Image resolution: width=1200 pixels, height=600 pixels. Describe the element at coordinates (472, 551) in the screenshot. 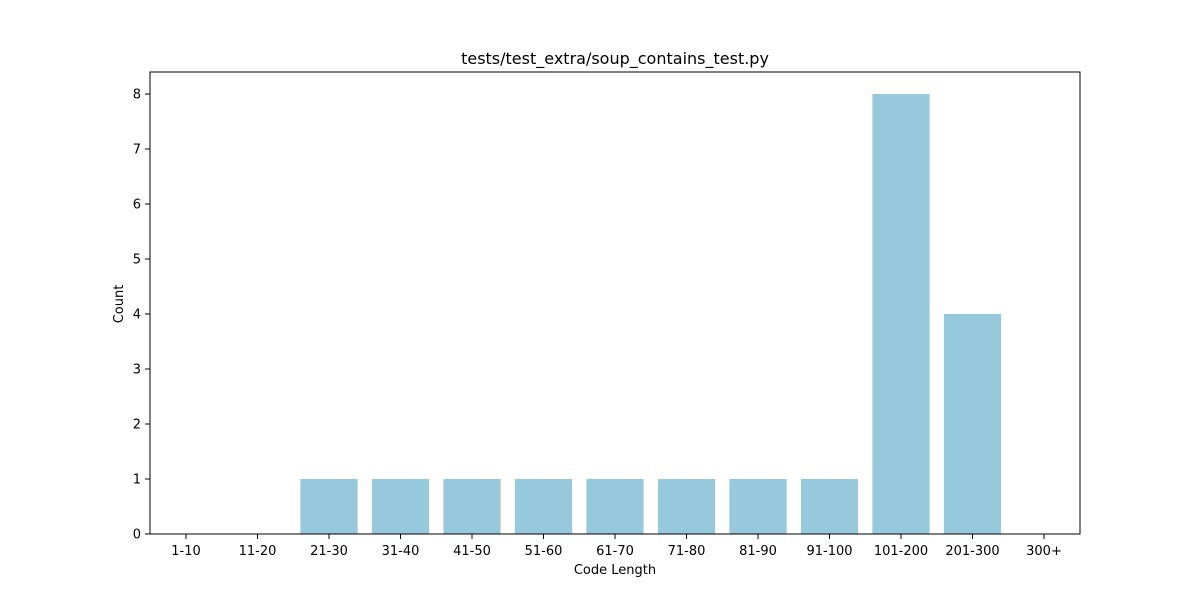

I see `x-tick-label: 41-50` at that location.